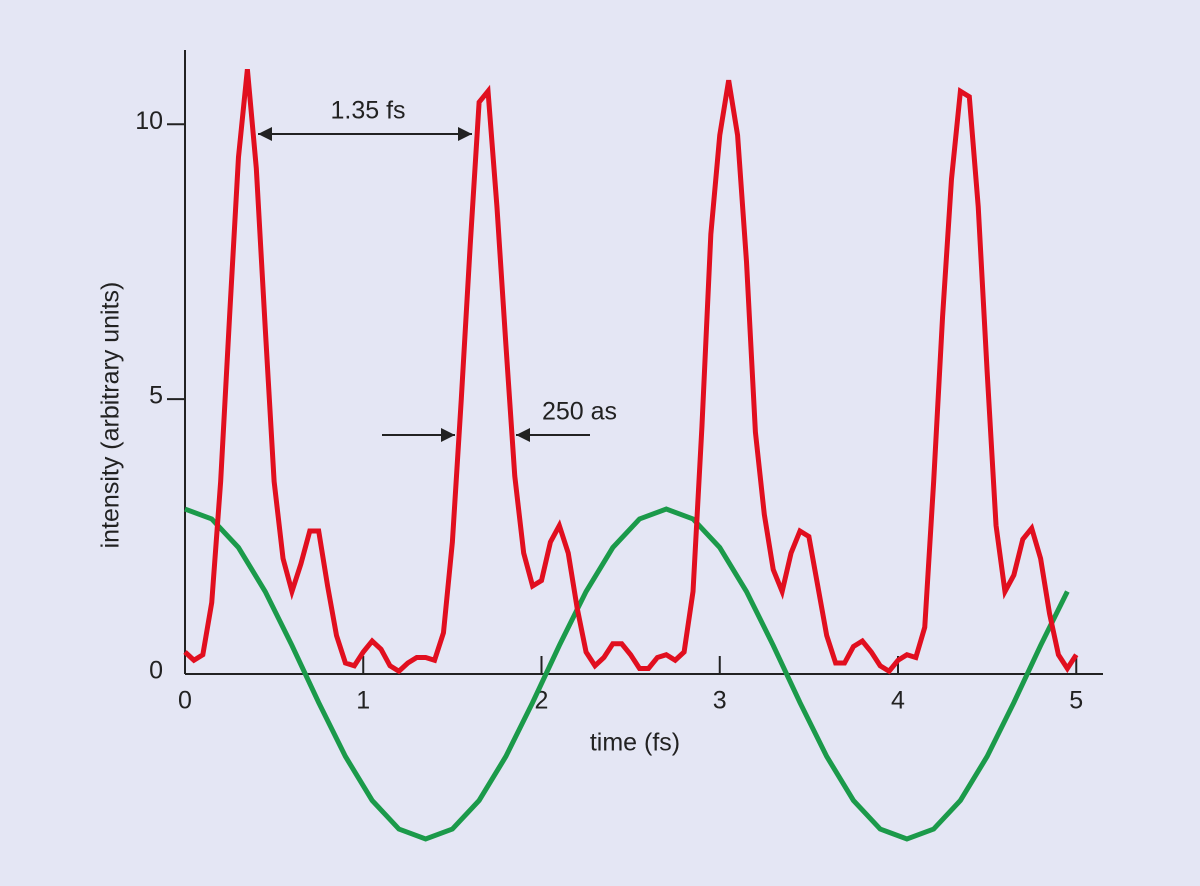 Image resolution: width=1200 pixels, height=886 pixels. I want to click on annotation: 1.35 fs, so click(367, 111).